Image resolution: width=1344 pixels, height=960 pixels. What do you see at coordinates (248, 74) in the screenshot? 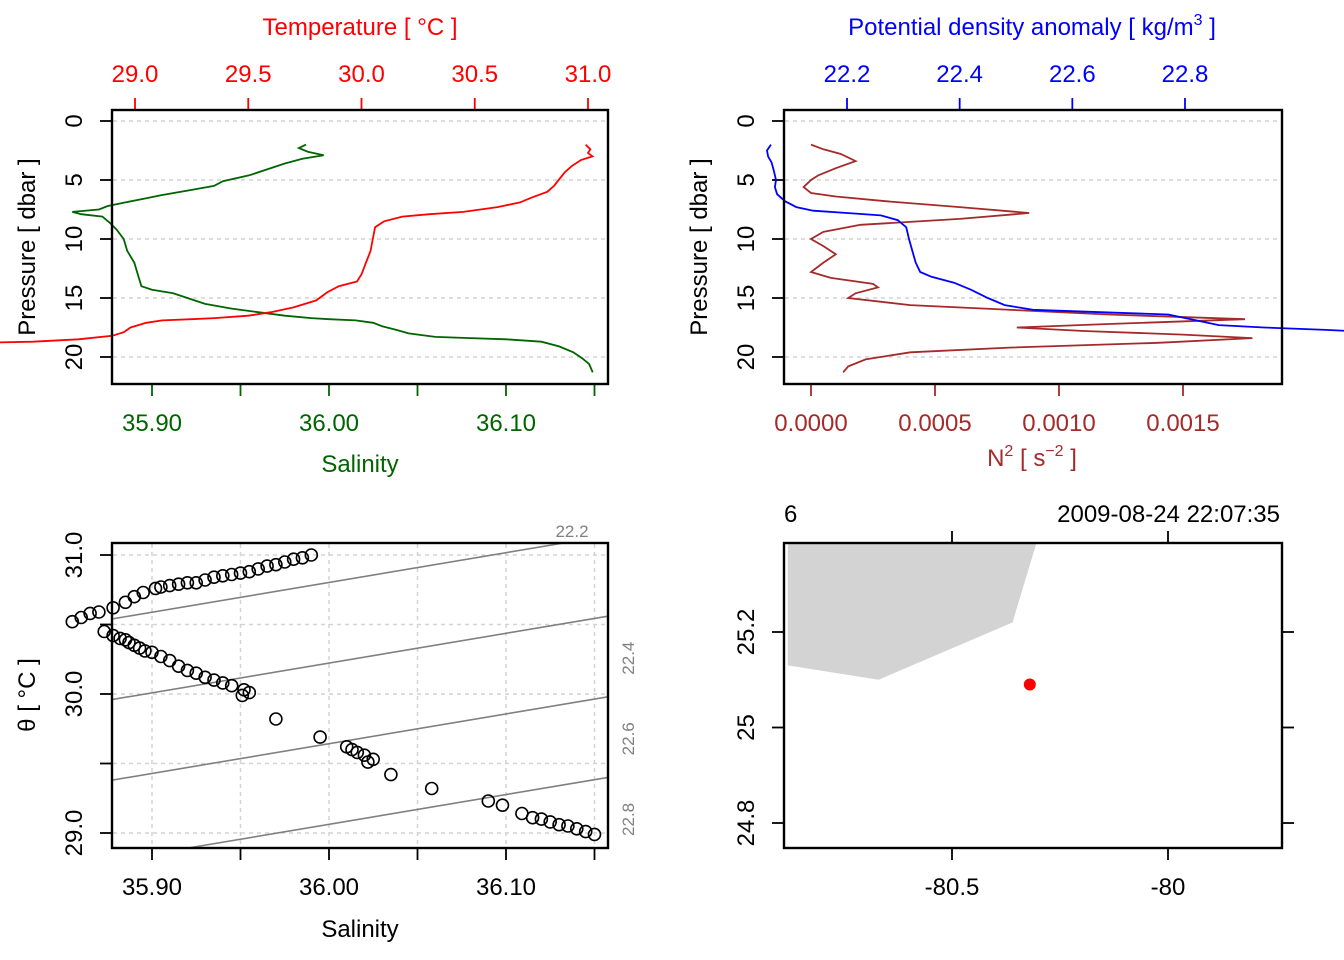
I see `tick-label: 29.5` at bounding box center [248, 74].